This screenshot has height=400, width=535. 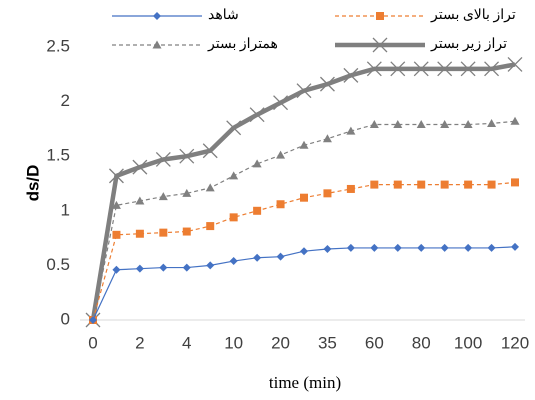 I want to click on legend-label: تراز زیر بستر, so click(x=468, y=44).